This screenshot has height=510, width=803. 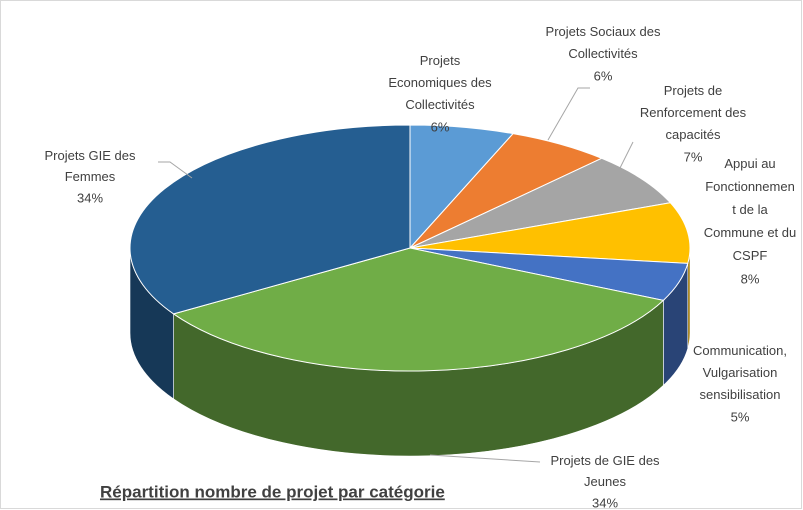 I want to click on category-label-line: Economiques des, so click(x=440, y=82).